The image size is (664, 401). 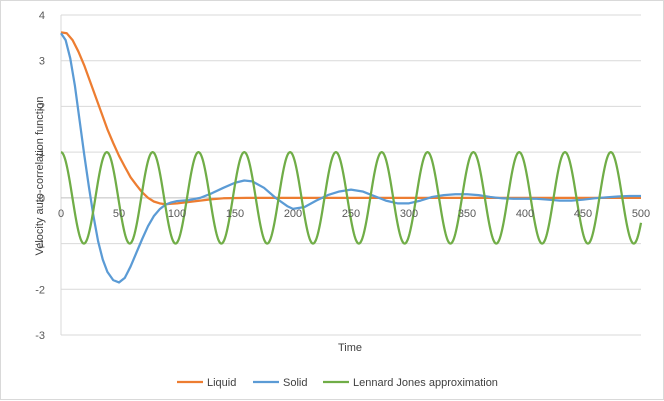 What do you see at coordinates (351, 214) in the screenshot?
I see `x-tick-label: 250` at bounding box center [351, 214].